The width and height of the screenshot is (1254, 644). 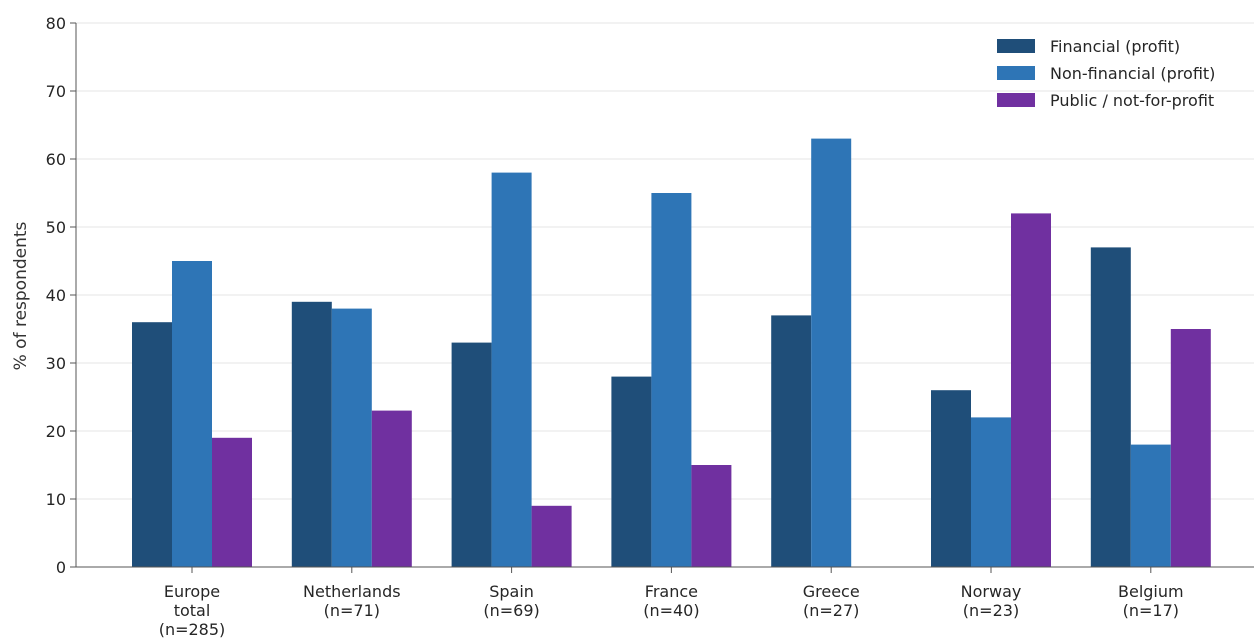 I want to click on legend-label: Public / not-for-profit, so click(x=1132, y=100).